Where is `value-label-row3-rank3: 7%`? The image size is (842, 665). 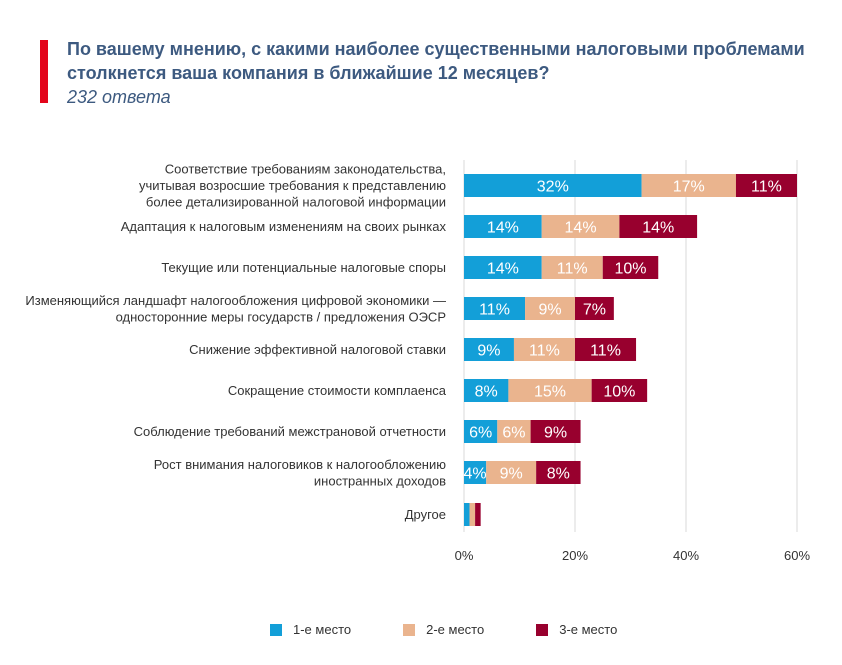
value-label-row3-rank3: 7% is located at coordinates (594, 310).